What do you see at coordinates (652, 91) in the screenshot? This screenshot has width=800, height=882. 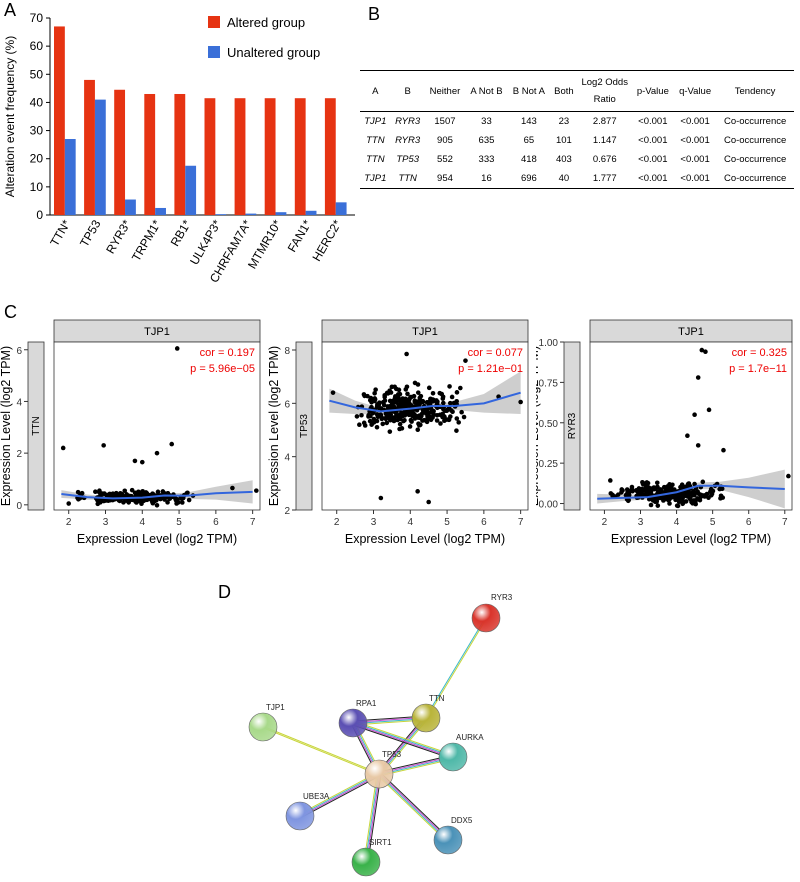 I see `table-header: p-Value` at bounding box center [652, 91].